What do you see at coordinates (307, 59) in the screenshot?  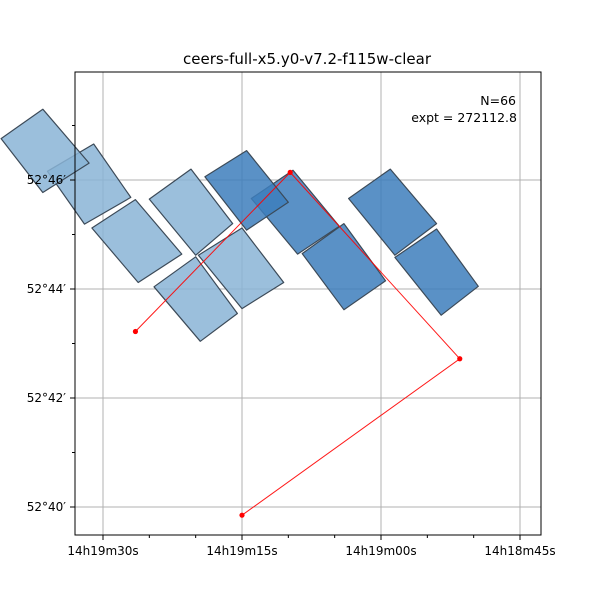 I see `chart-title: ceers-full-x5.y0-v7.2-f115w-clear` at bounding box center [307, 59].